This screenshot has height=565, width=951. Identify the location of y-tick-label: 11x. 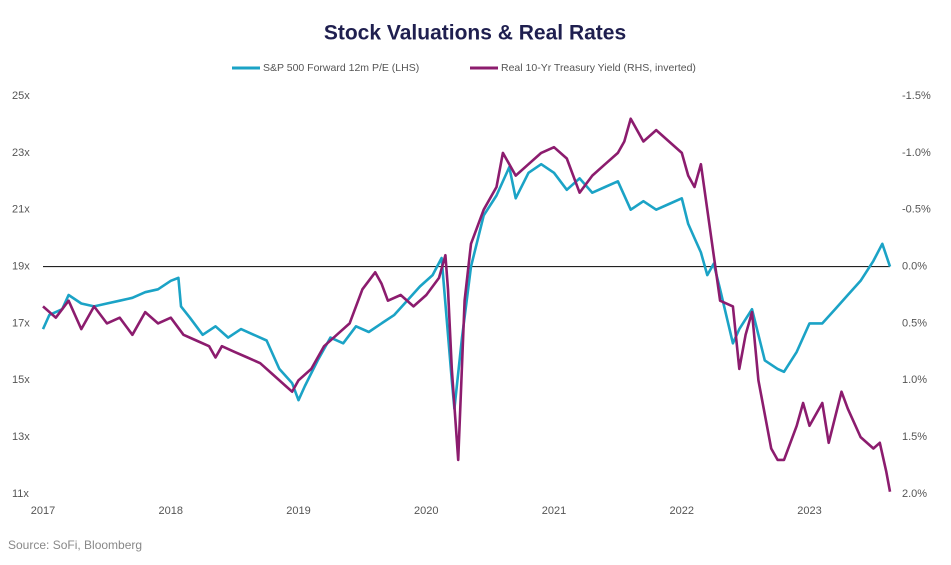
(20, 494).